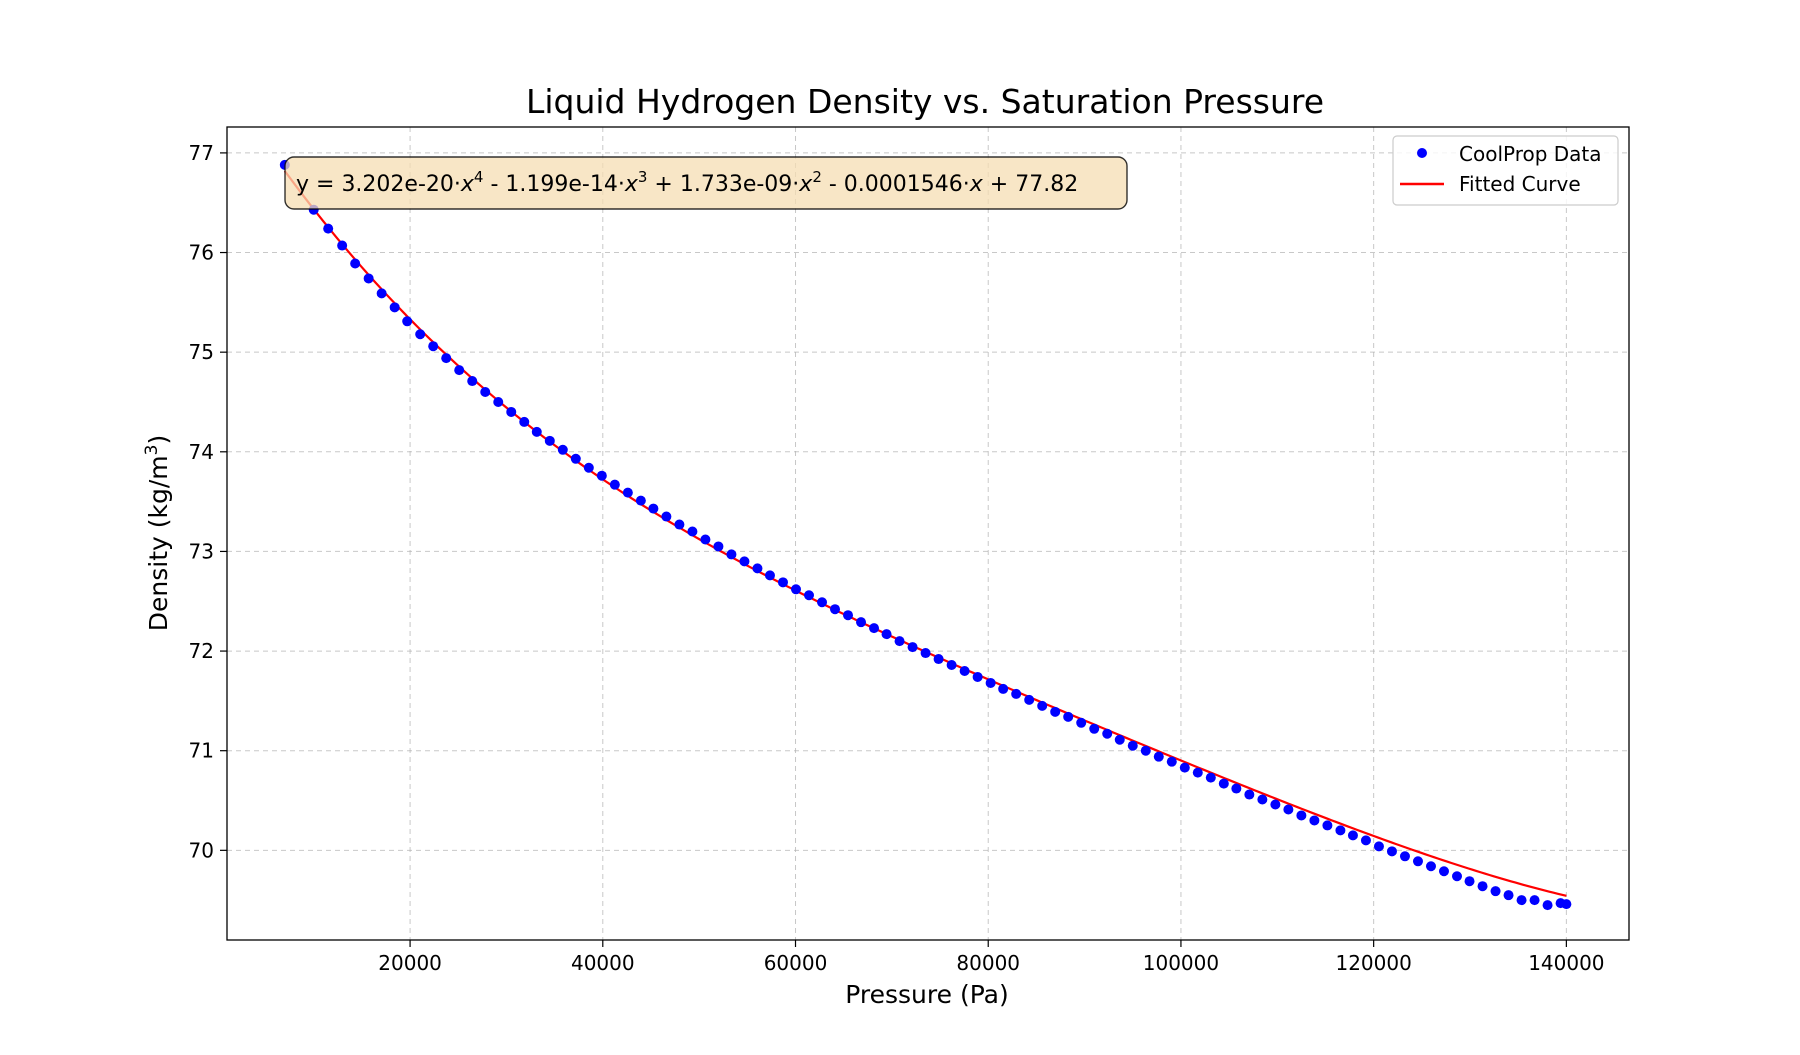 This screenshot has width=1800, height=1055. I want to click on x-tick-label: 40000, so click(603, 963).